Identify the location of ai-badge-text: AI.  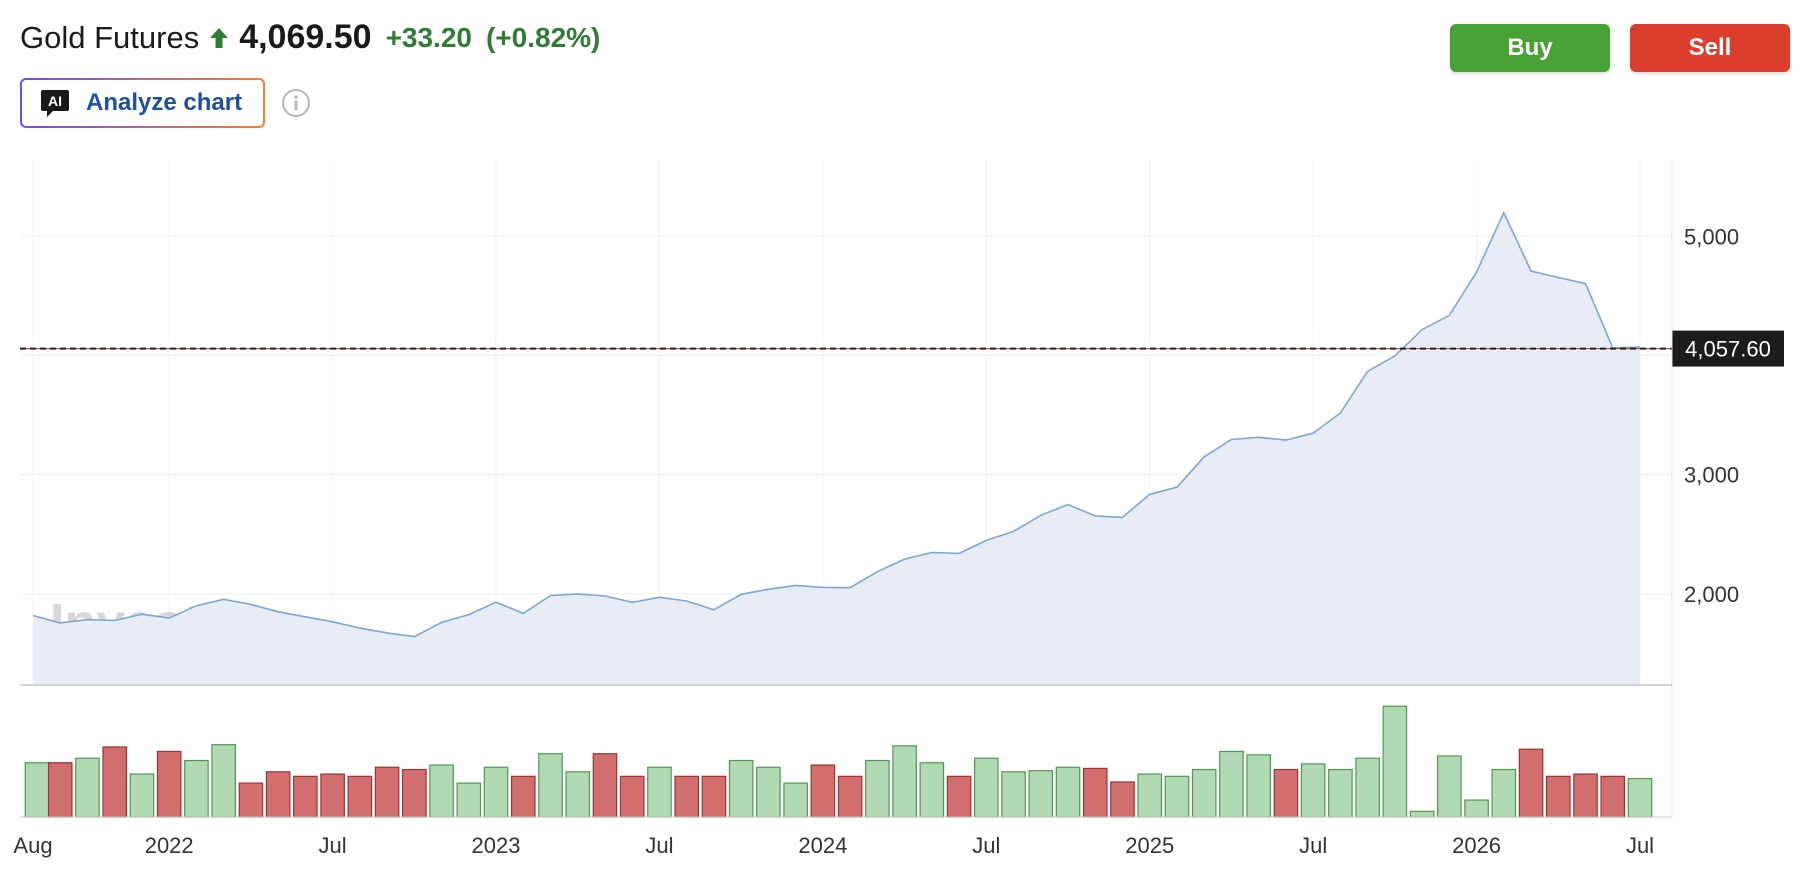
(55, 101).